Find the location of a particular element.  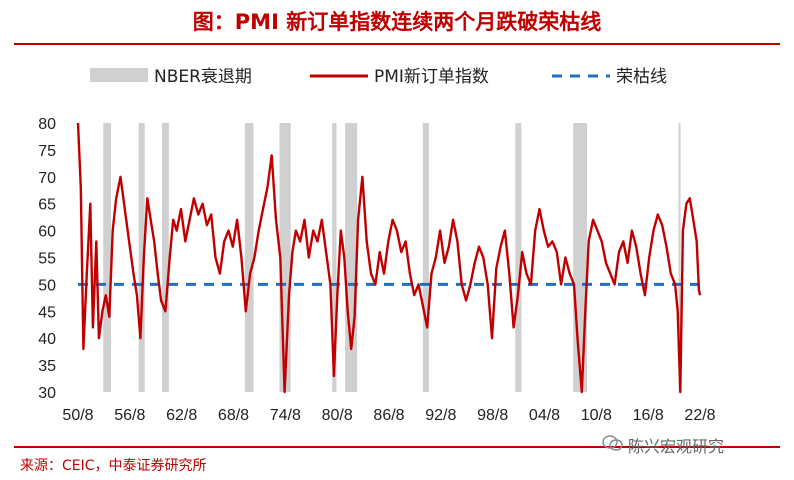

y-tick-label: 70 is located at coordinates (47, 178).